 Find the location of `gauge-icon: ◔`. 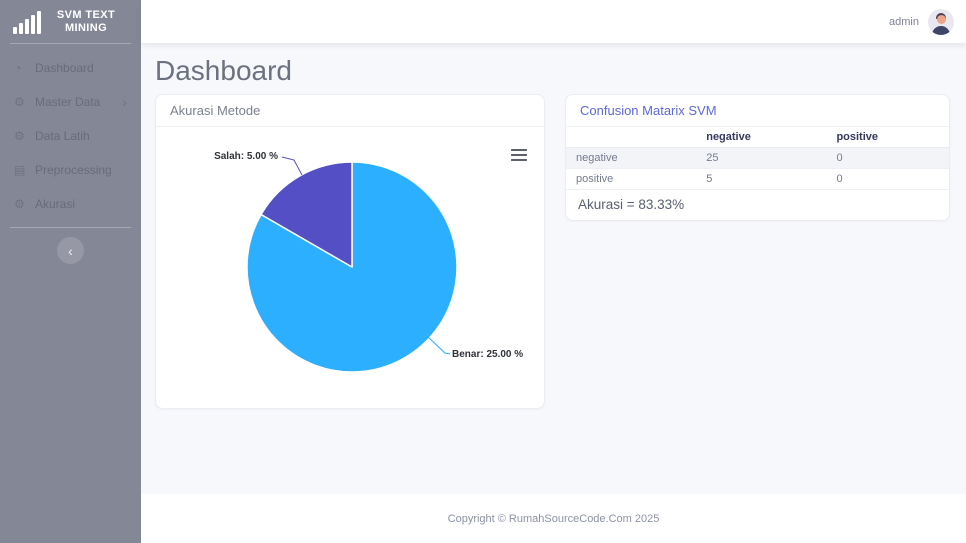

gauge-icon: ◔ is located at coordinates (18, 68).